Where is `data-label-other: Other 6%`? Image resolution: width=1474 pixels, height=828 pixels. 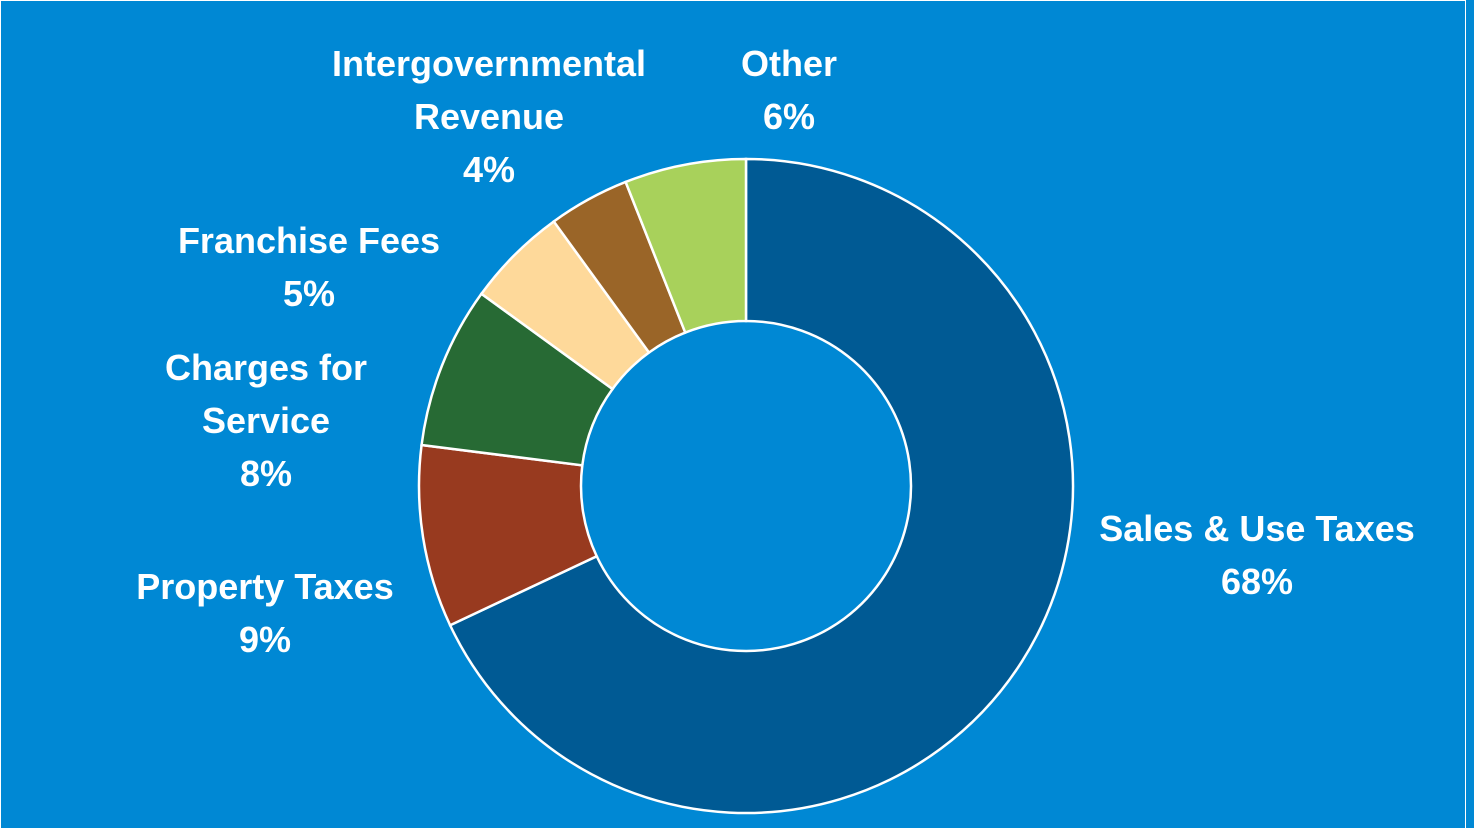
data-label-other: Other 6% is located at coordinates (789, 90).